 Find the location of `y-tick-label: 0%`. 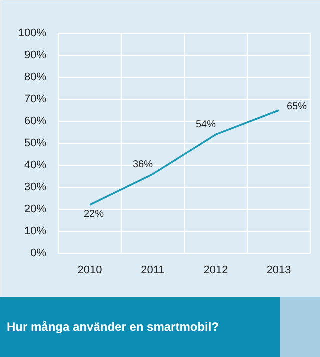

y-tick-label: 0% is located at coordinates (38, 254).